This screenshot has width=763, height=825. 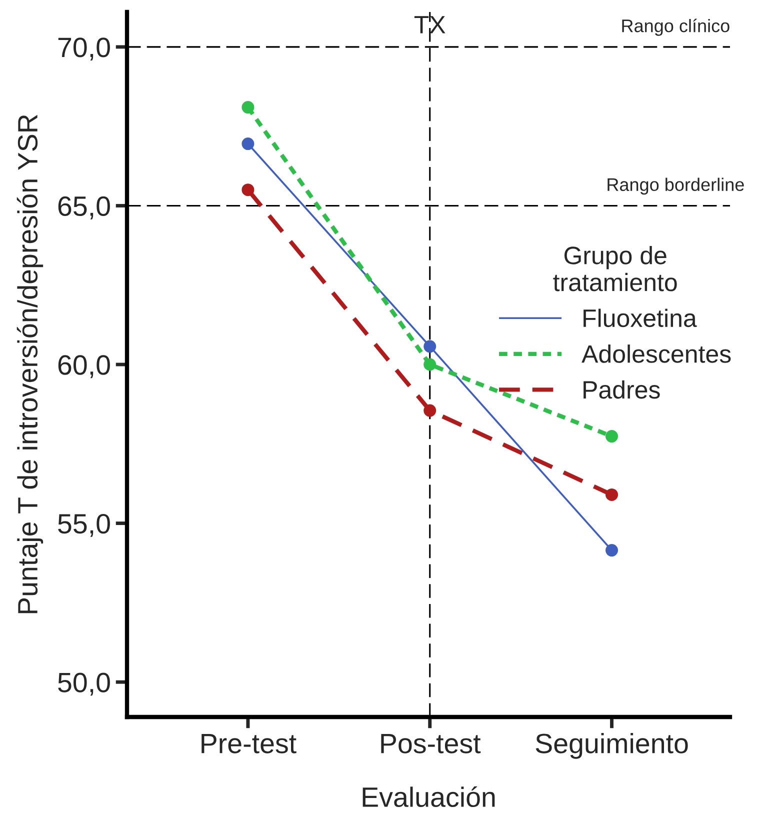 I want to click on legend-title: Grupo de tratamiento, so click(x=615, y=269).